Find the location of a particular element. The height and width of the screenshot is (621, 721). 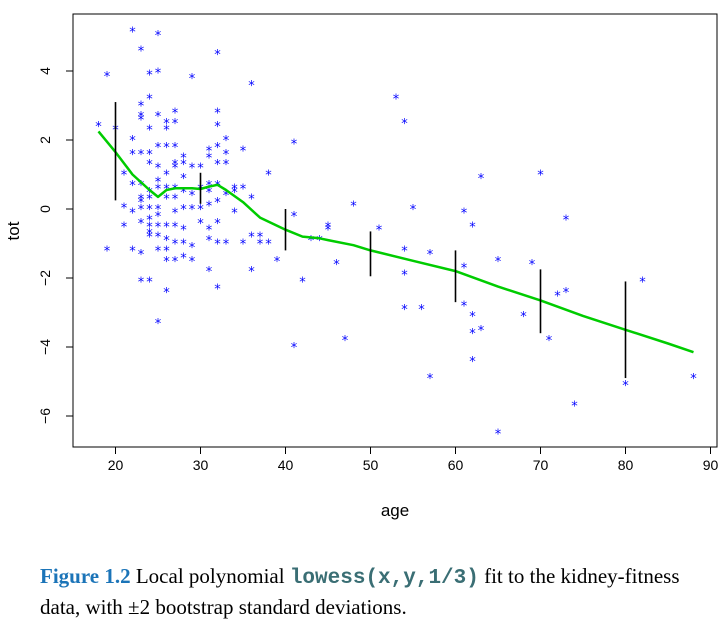

y-axis-title: tot is located at coordinates (13, 230).